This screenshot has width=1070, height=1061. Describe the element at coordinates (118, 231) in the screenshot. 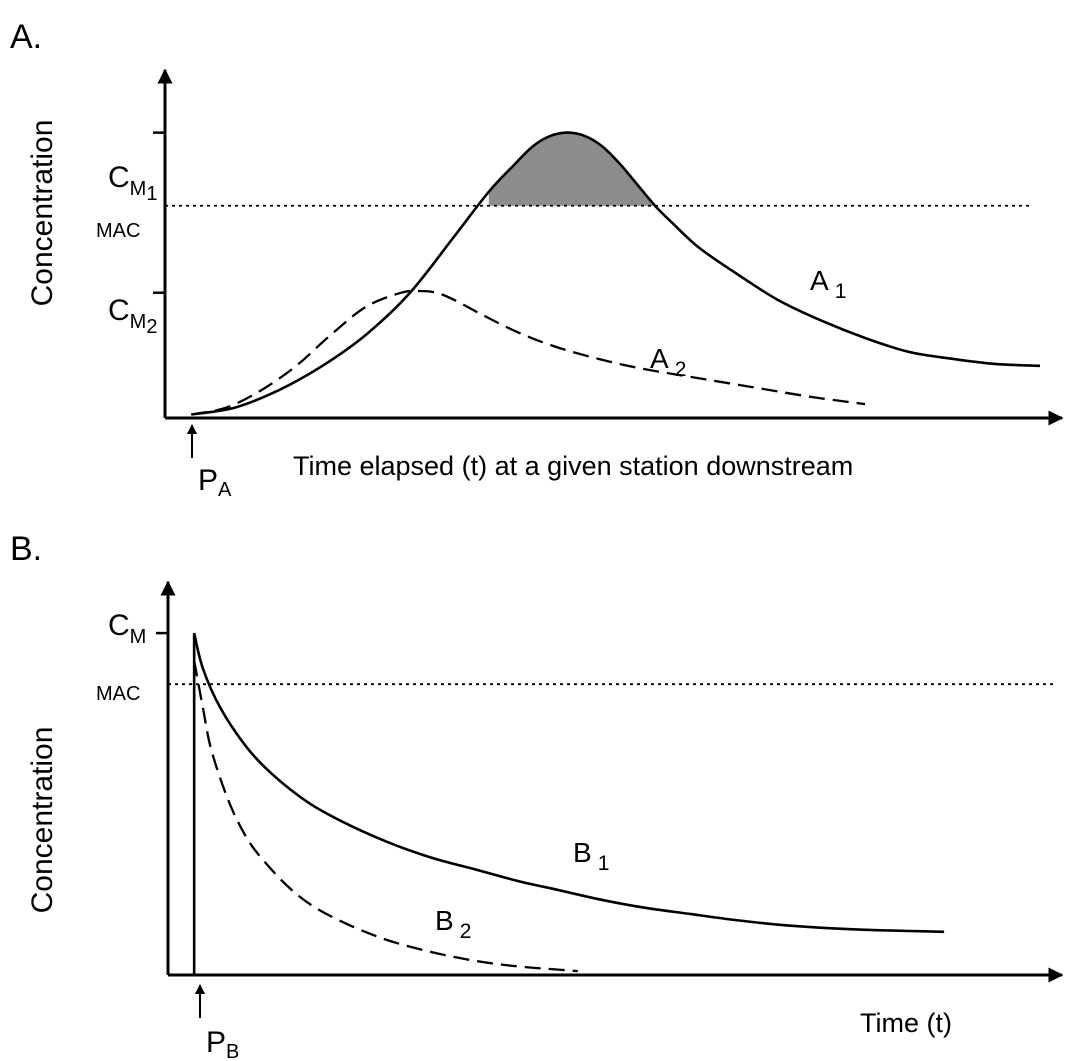

I see `panel-a-tick-label-mac: MAC` at that location.